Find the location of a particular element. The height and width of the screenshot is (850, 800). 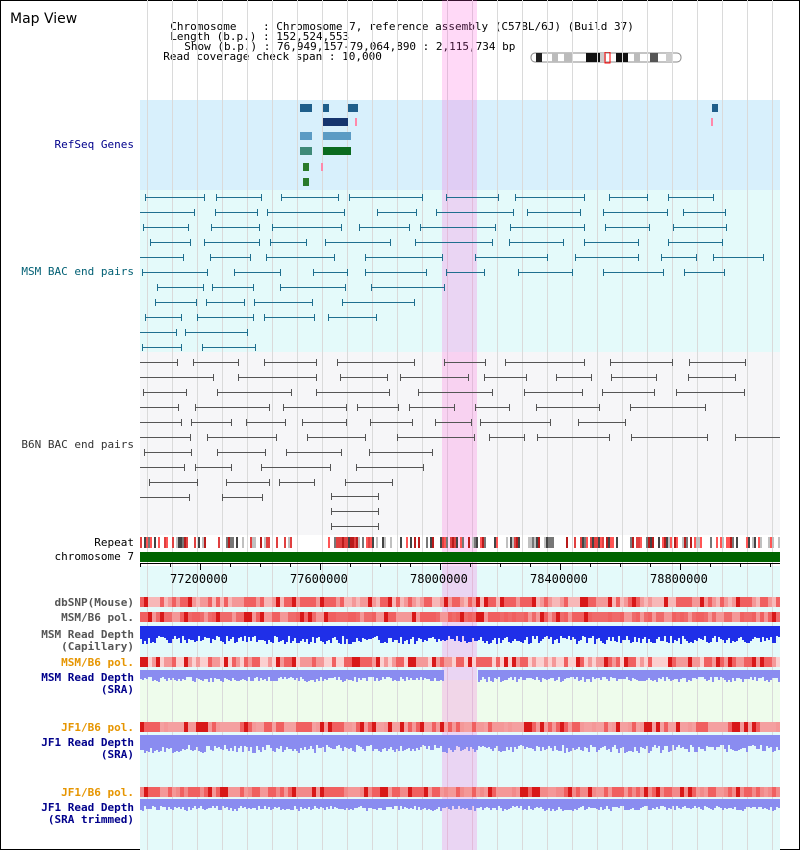

msm-read-depth-capillary-track is located at coordinates (460, 635).